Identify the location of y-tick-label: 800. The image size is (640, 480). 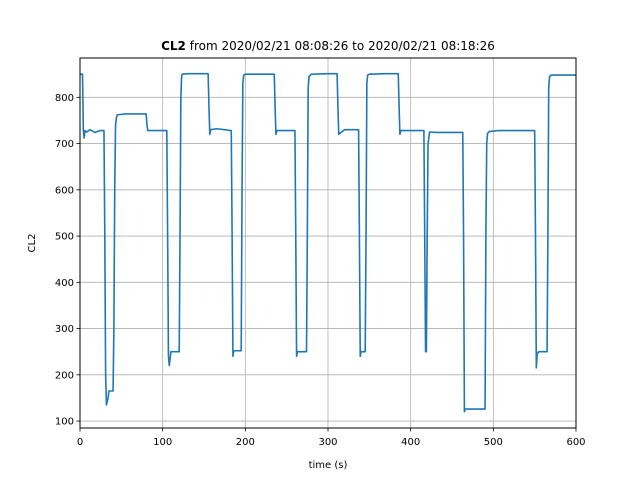
(64, 98).